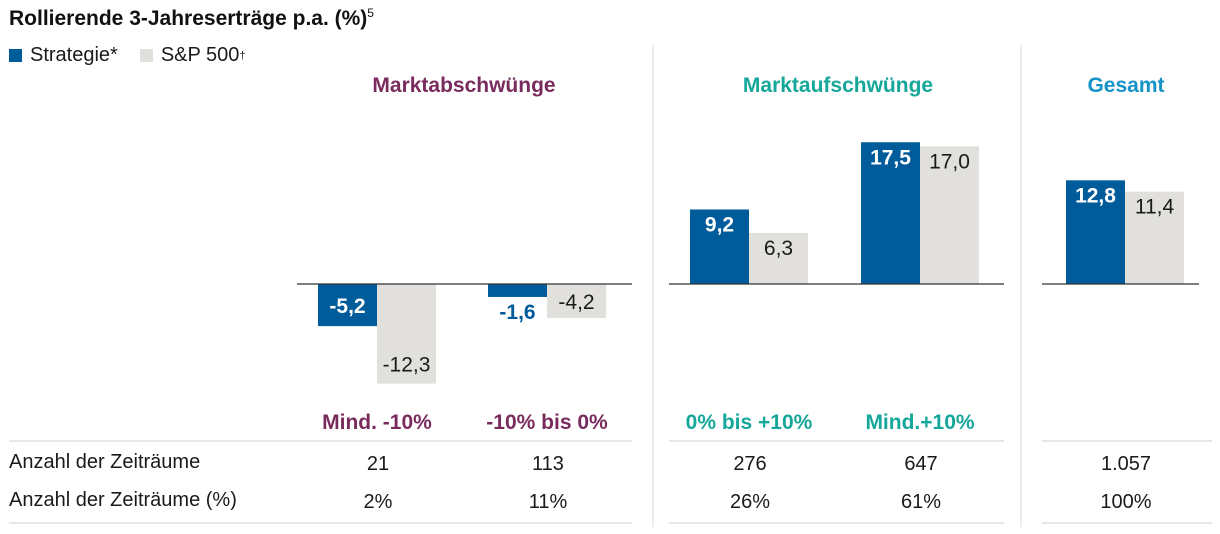  Describe the element at coordinates (1125, 85) in the screenshot. I see `group-header: Gesamt` at that location.